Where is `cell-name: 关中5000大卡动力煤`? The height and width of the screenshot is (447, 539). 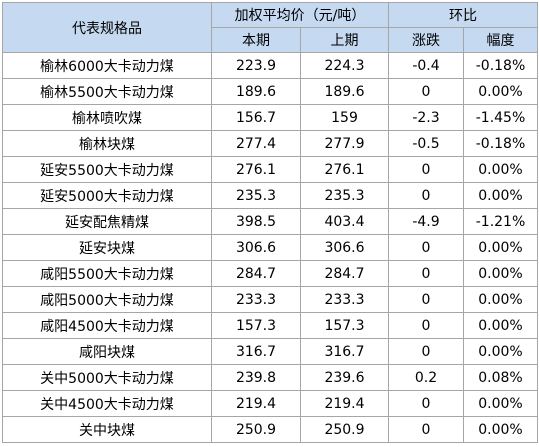 cell-name: 关中5000大卡动力煤 is located at coordinates (107, 377).